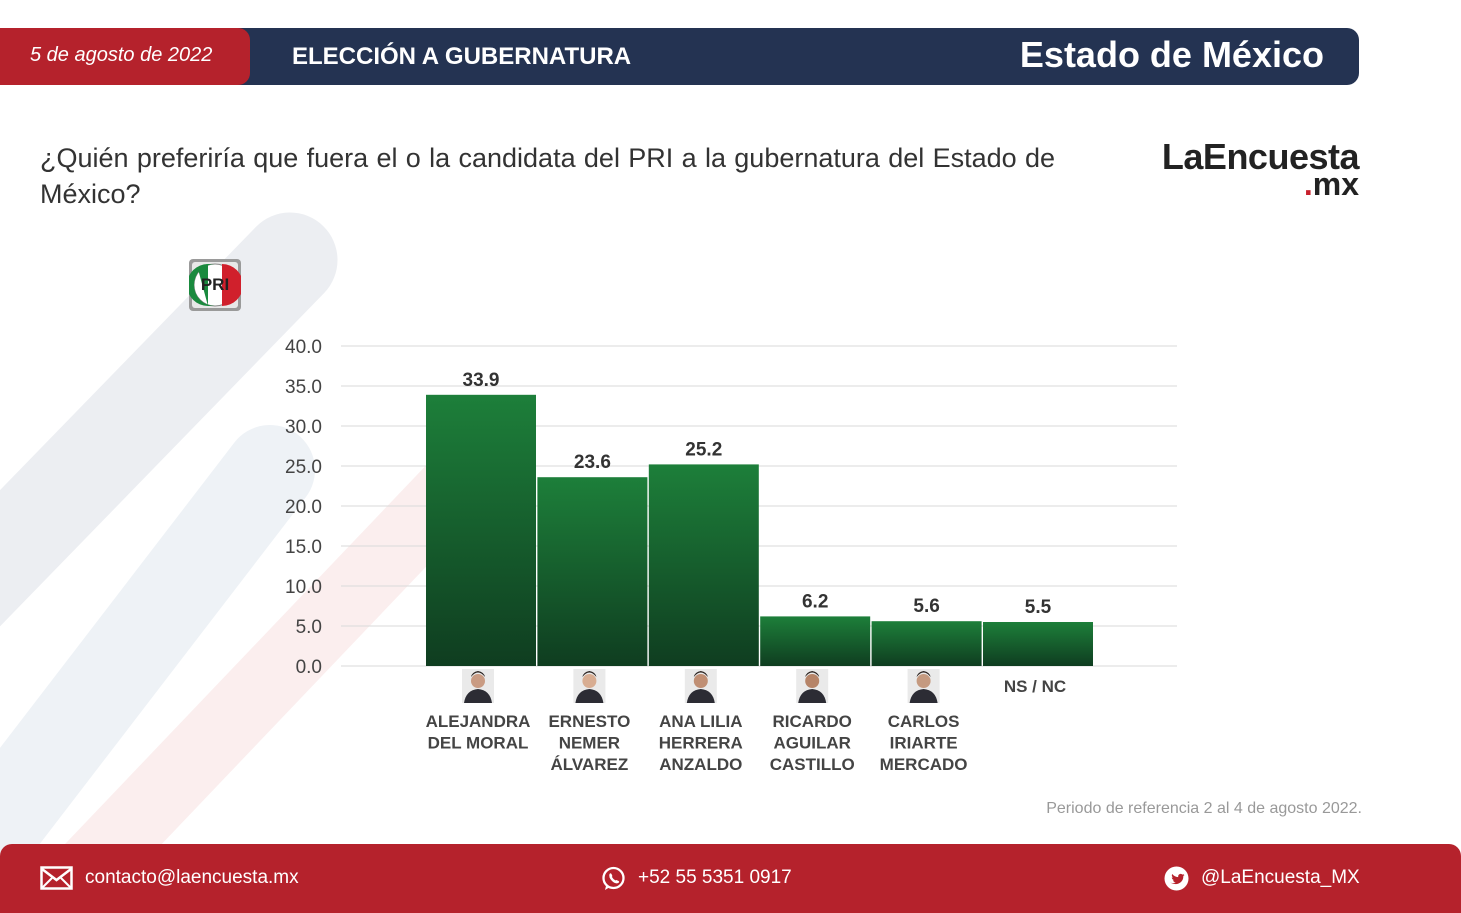  What do you see at coordinates (812, 764) in the screenshot?
I see `category-label: CASTILLO` at bounding box center [812, 764].